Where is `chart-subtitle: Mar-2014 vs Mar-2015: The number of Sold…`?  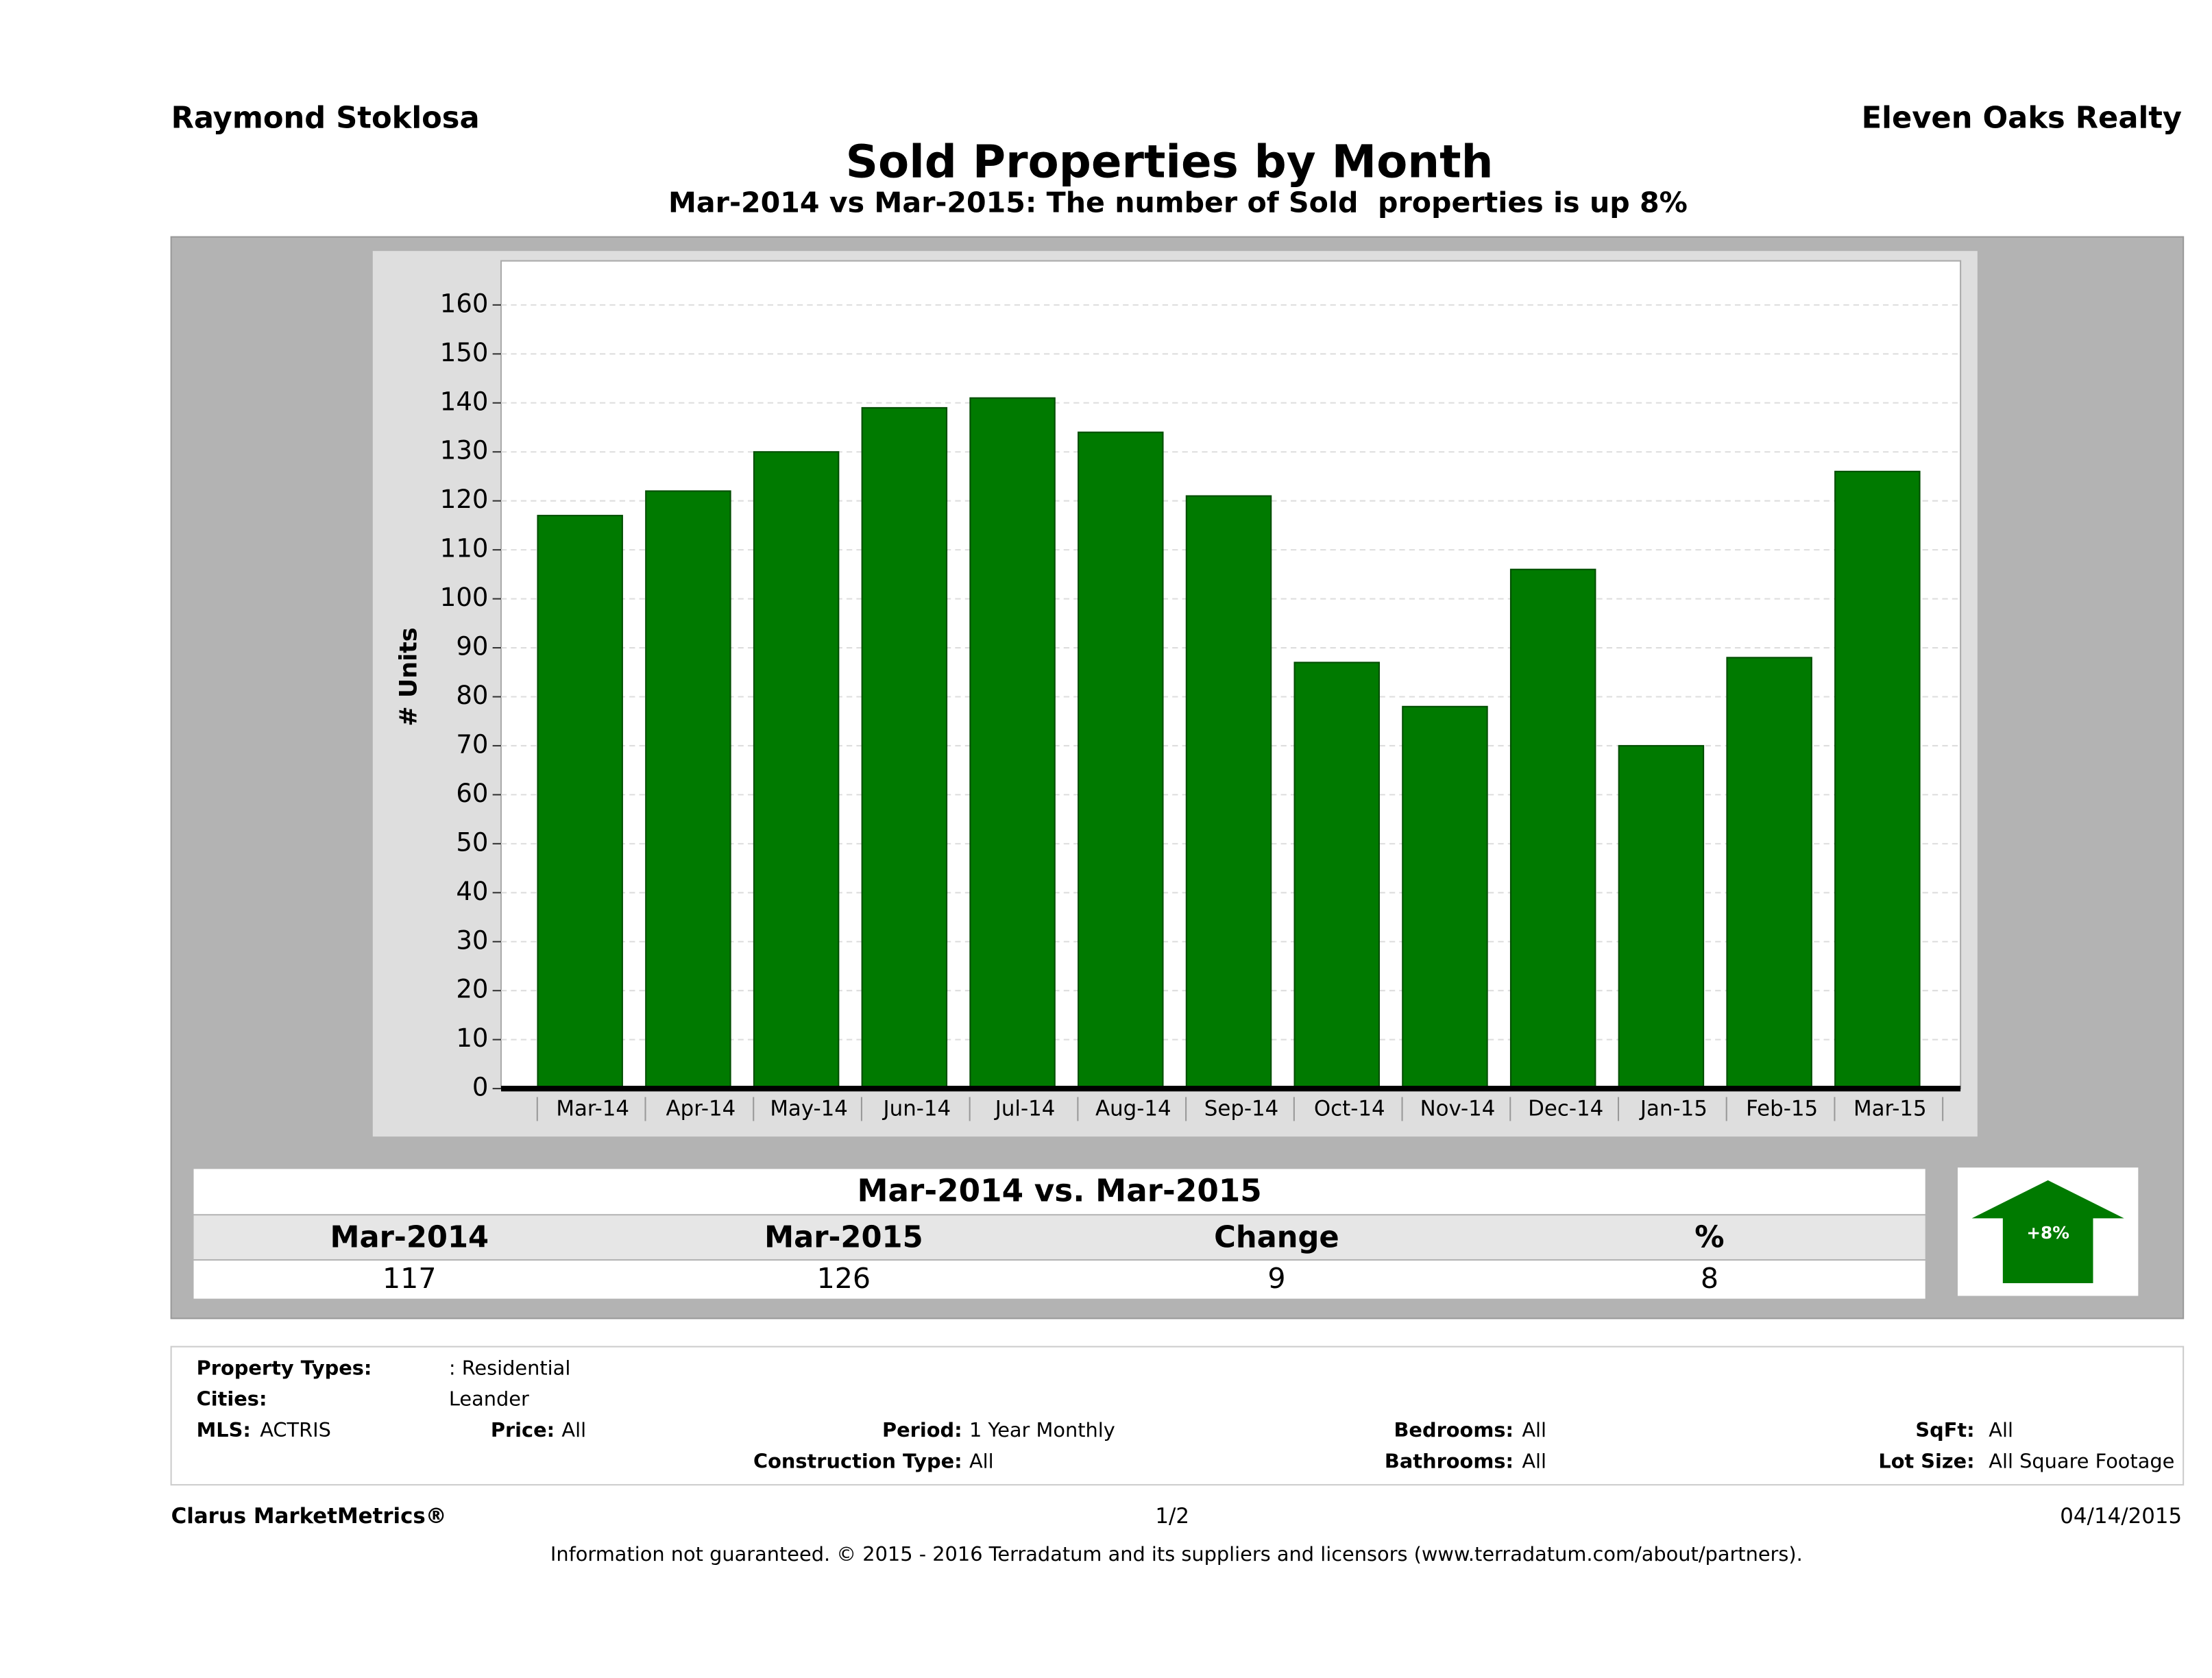 chart-subtitle: Mar-2014 vs Mar-2015: The number of Sold… is located at coordinates (1178, 202).